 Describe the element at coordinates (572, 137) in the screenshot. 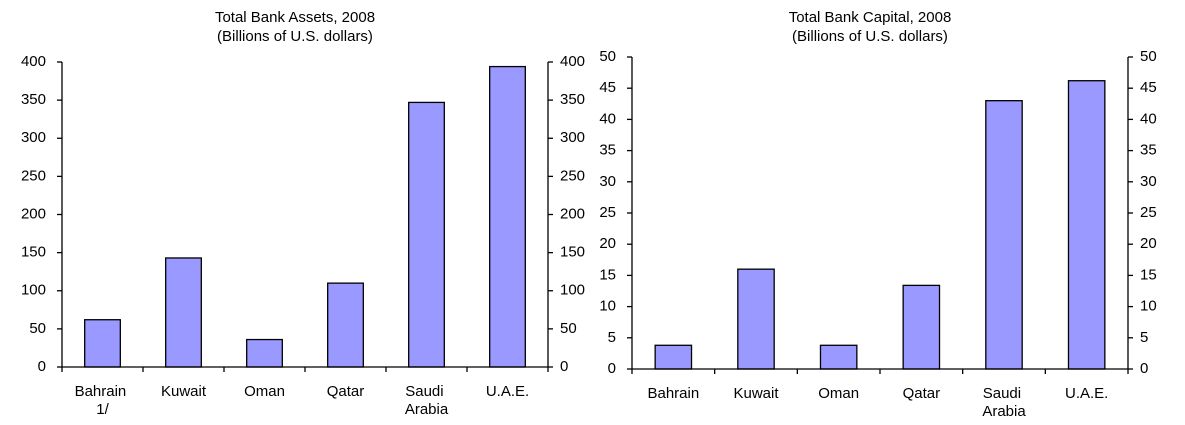

I see `y2-tick-label: 300` at that location.